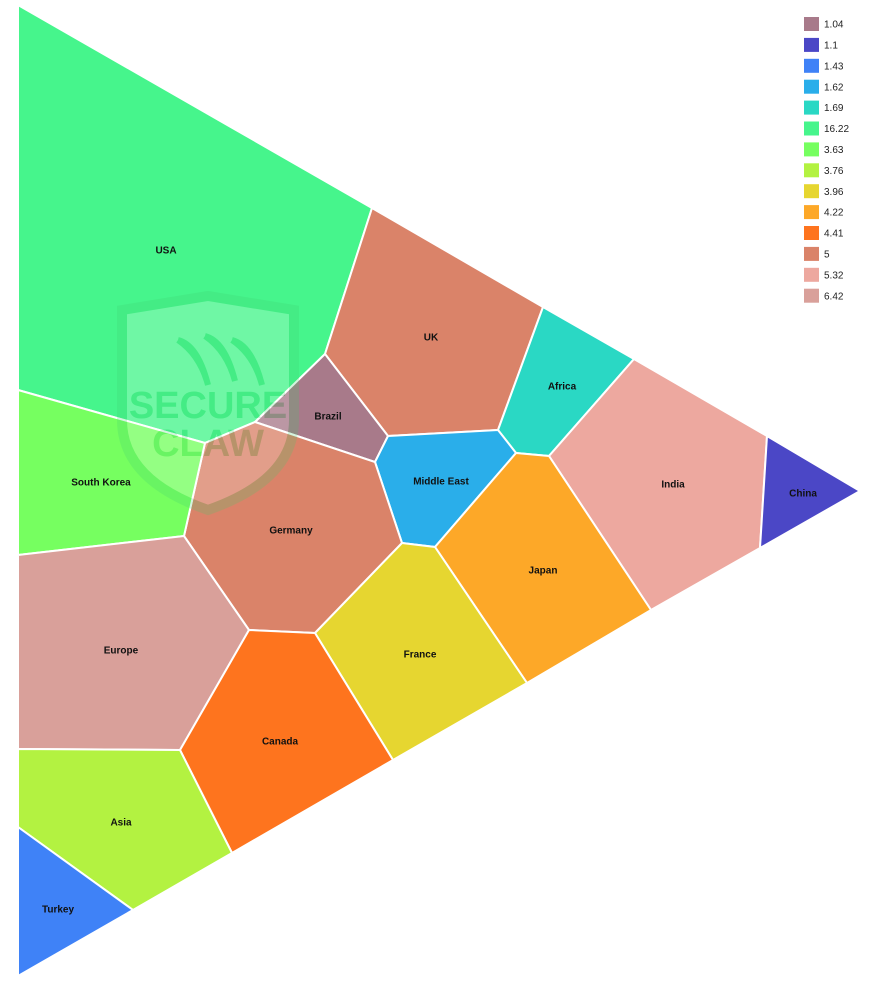 The image size is (875, 991). I want to click on cell-label-uk: UK, so click(431, 338).